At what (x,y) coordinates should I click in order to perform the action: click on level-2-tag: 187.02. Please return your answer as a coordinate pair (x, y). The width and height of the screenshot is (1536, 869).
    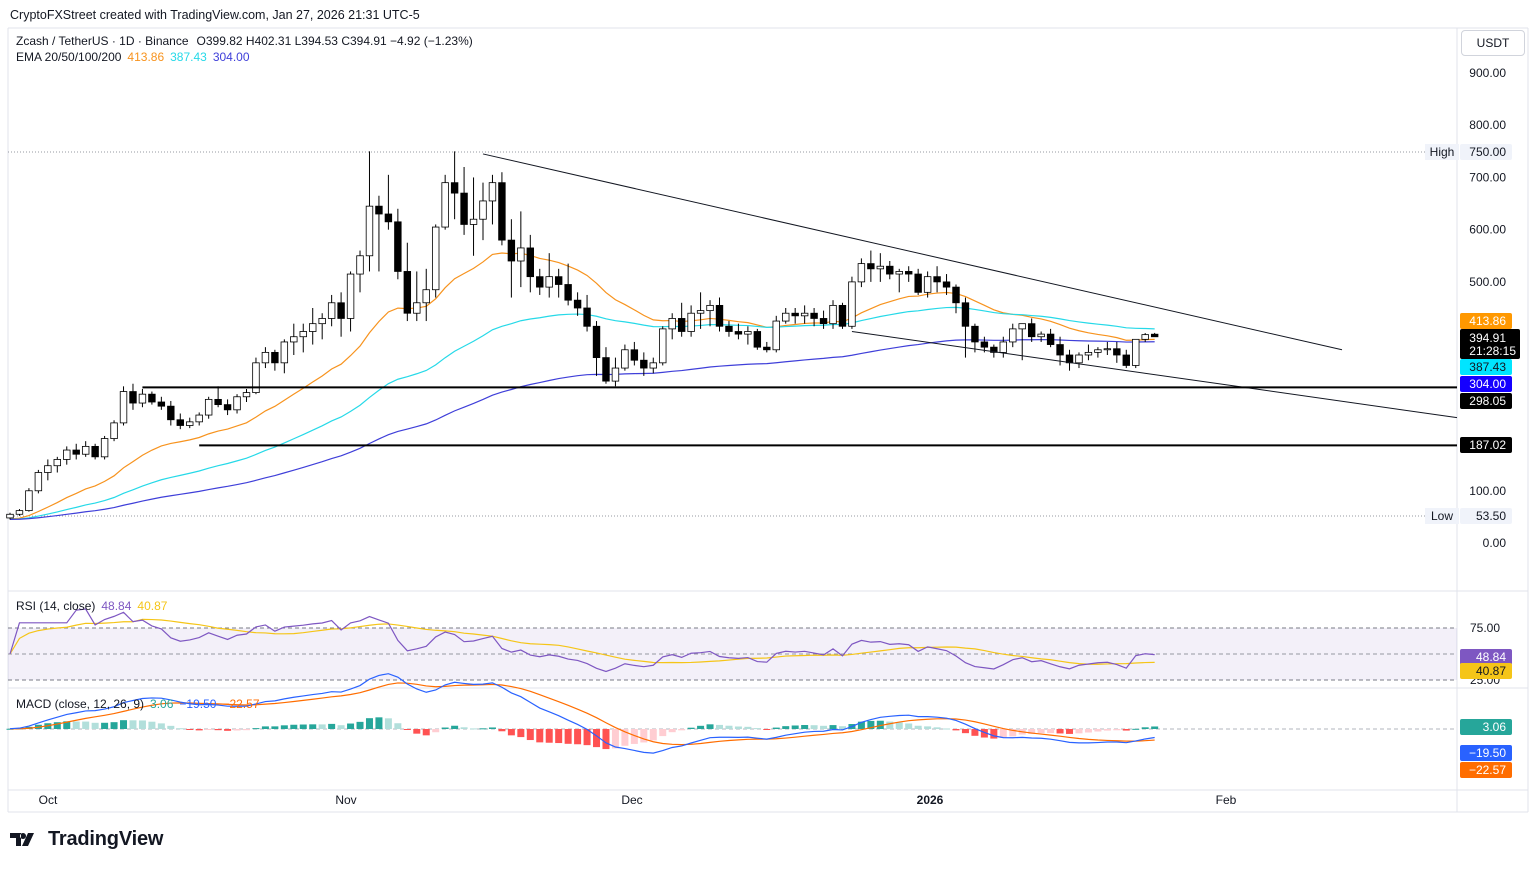
    Looking at the image, I should click on (1487, 445).